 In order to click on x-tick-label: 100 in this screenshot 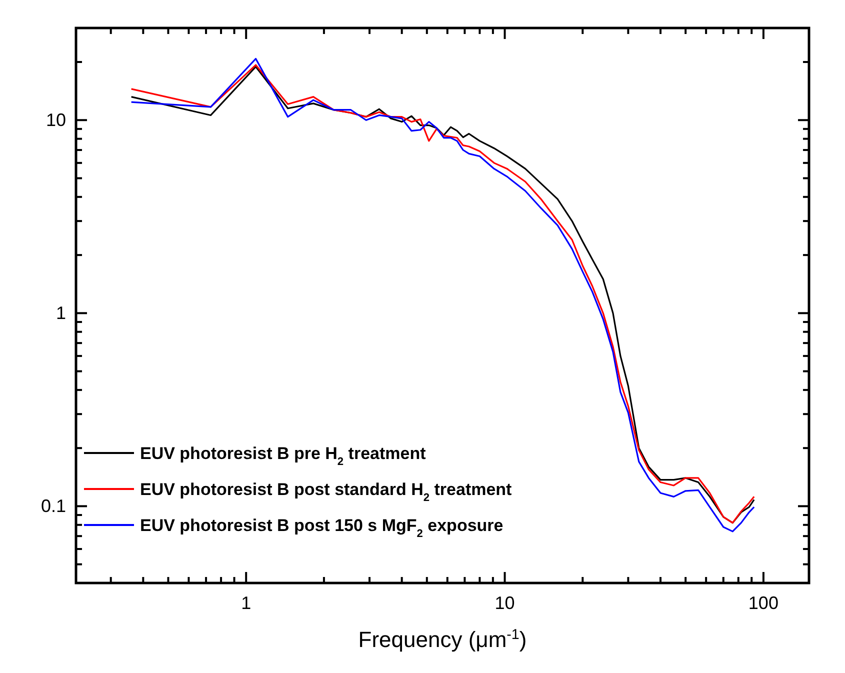, I will do `click(763, 603)`.